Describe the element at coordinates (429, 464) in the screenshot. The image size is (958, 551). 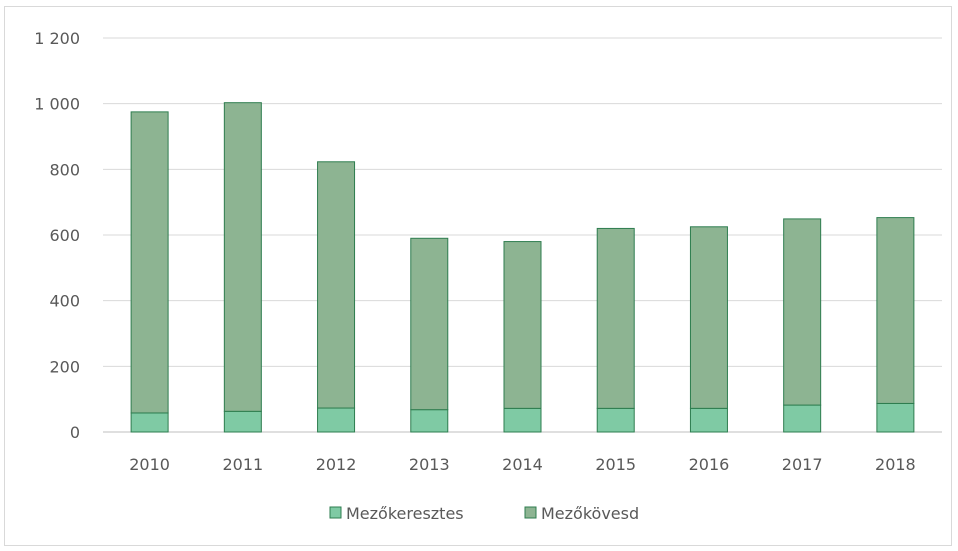
I see `x-tick-label: 2013` at that location.